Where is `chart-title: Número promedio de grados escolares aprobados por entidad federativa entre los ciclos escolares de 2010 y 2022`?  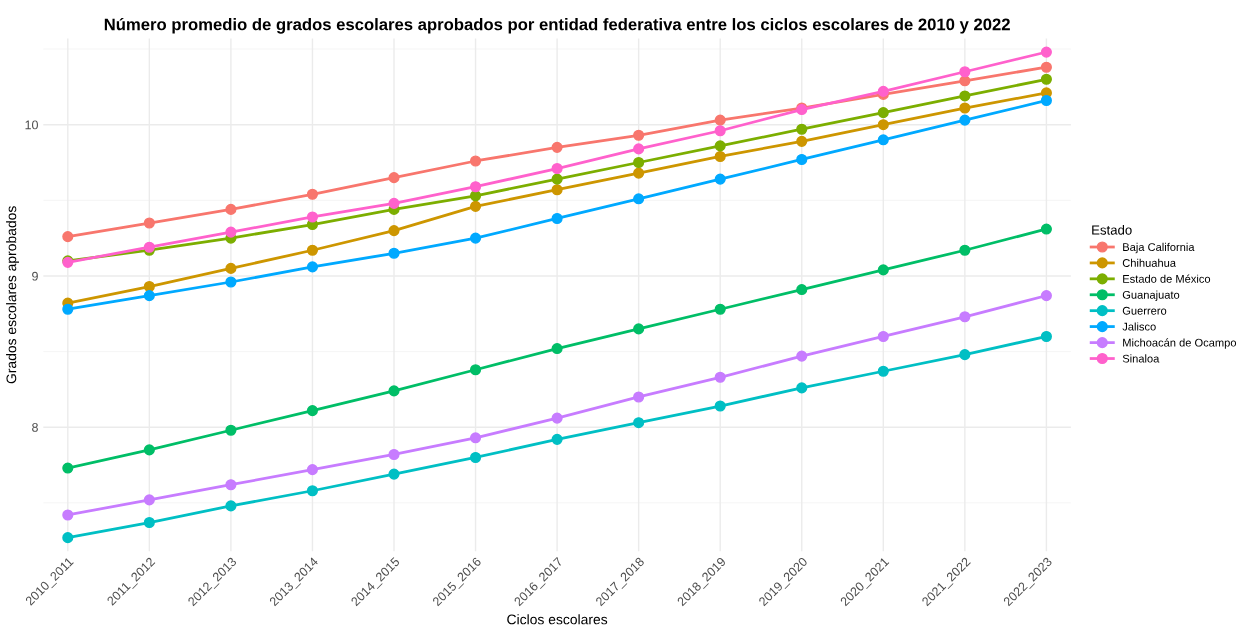
chart-title: Número promedio de grados escolares aprobados por entidad federativa entre los ciclos escolares de 2010 y 2022 is located at coordinates (557, 25).